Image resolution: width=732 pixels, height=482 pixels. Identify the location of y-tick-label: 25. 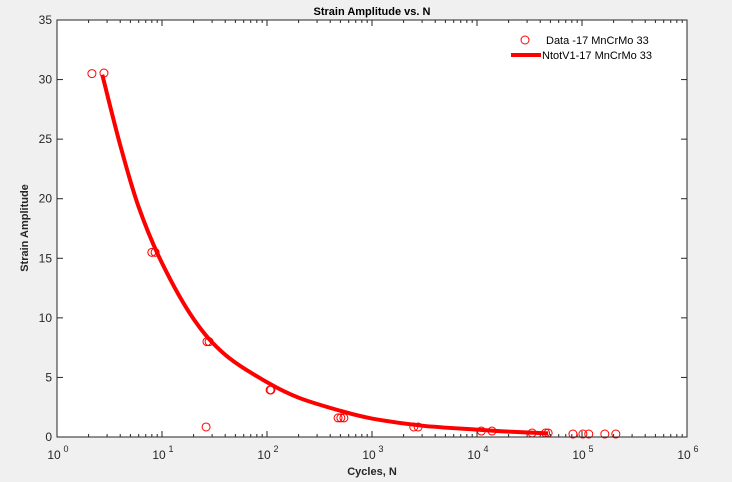
(46, 139).